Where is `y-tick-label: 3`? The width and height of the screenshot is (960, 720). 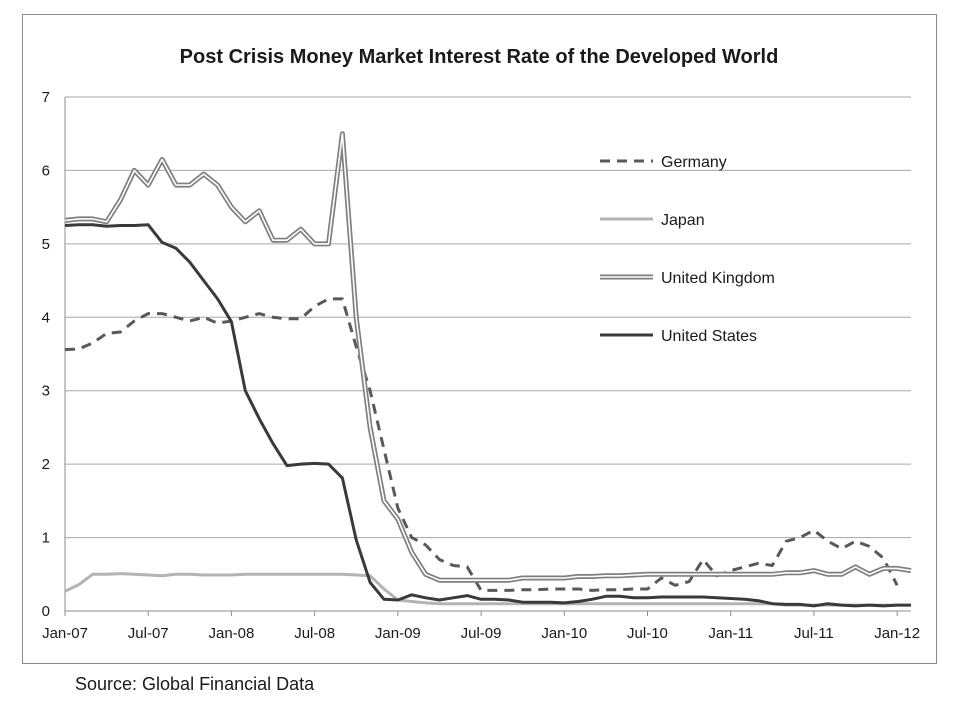
y-tick-label: 3 is located at coordinates (46, 391).